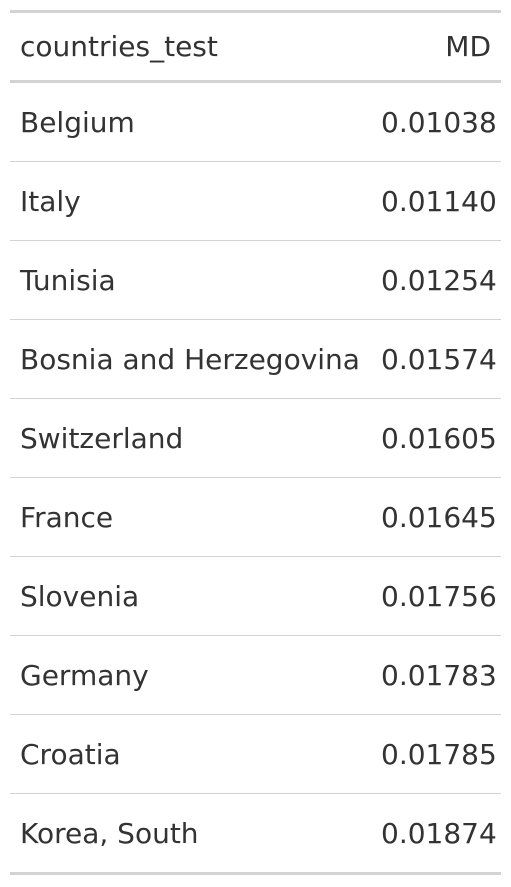  What do you see at coordinates (439, 438) in the screenshot?
I see `md-cell: 0.01605` at bounding box center [439, 438].